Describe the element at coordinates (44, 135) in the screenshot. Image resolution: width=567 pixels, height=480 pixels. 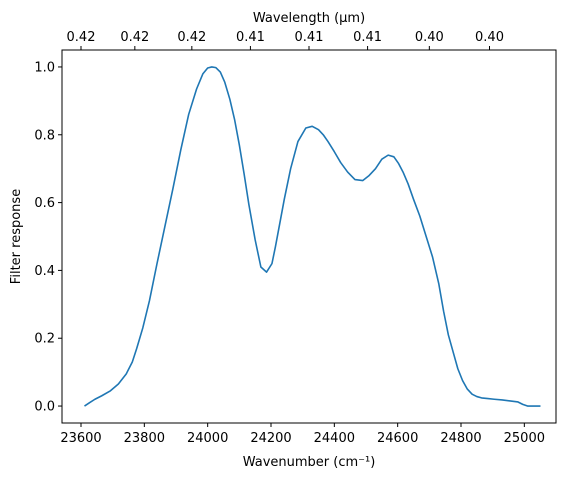
I see `y-tick-label: 0.8` at that location.